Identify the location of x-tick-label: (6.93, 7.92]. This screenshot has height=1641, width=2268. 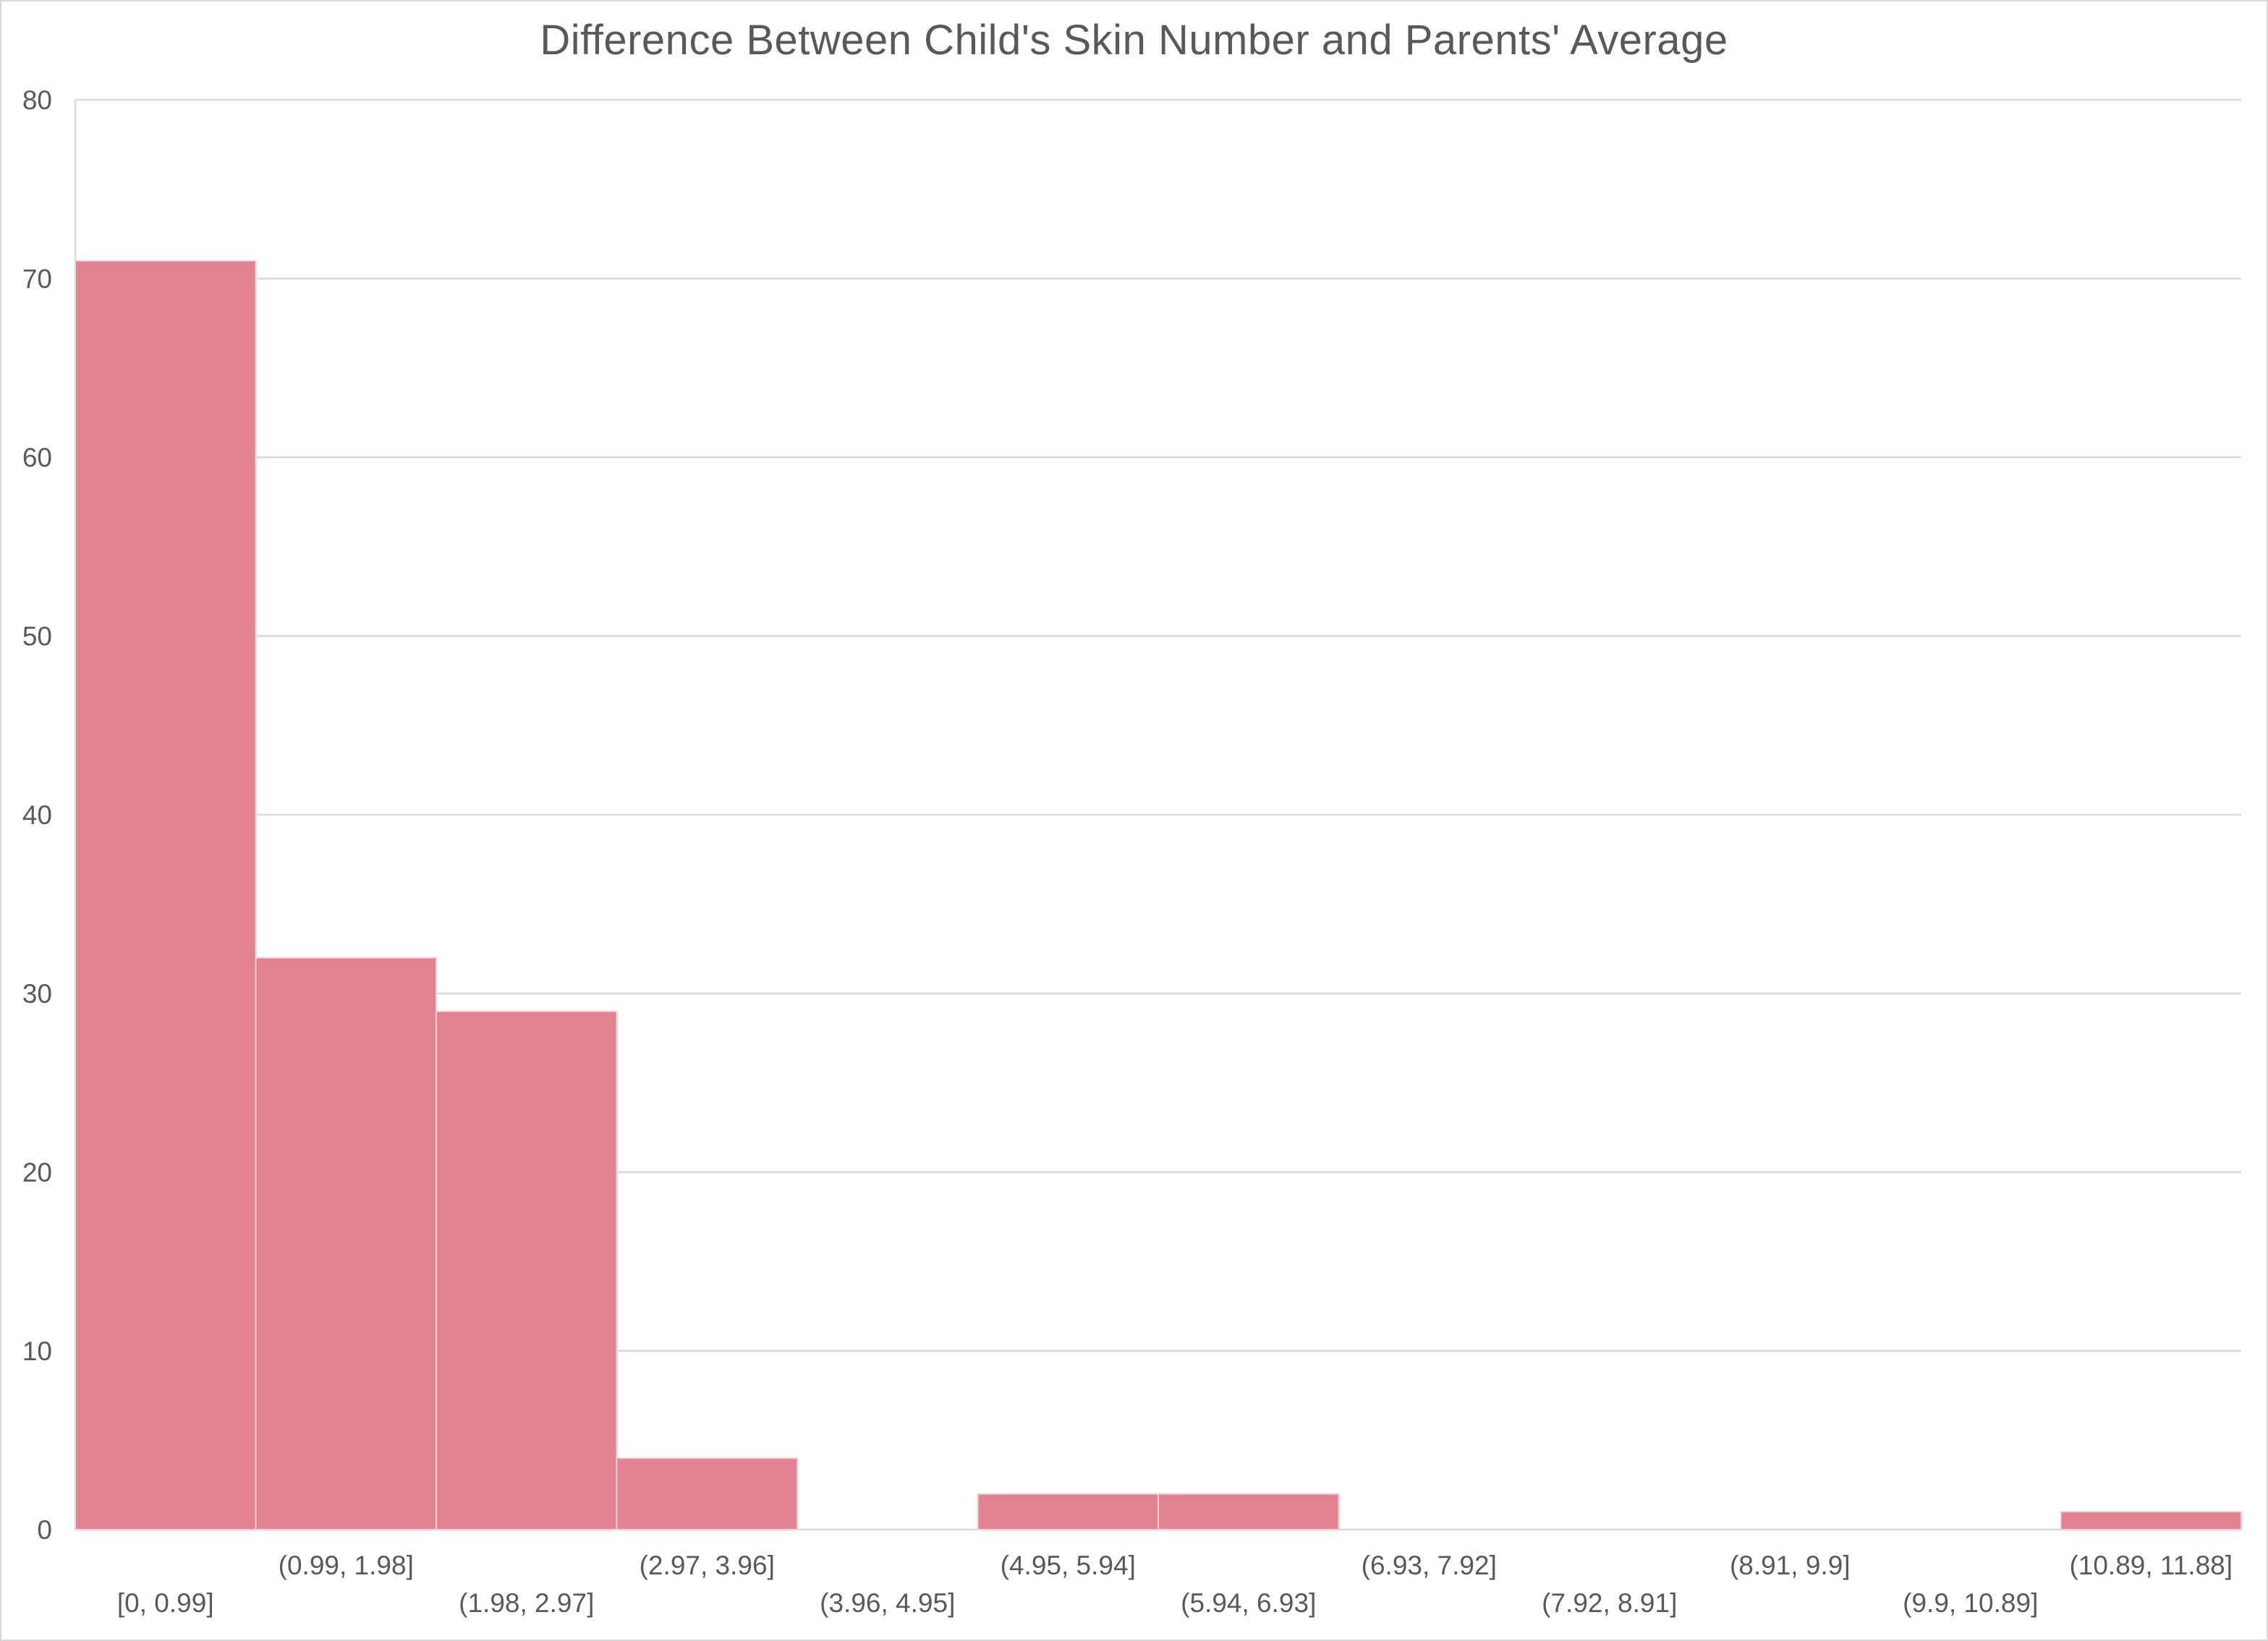
(1429, 1565).